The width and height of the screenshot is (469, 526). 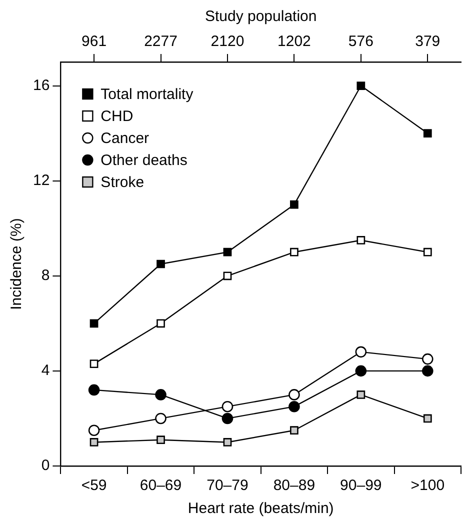 What do you see at coordinates (161, 485) in the screenshot?
I see `x-tick-label: 60–69` at bounding box center [161, 485].